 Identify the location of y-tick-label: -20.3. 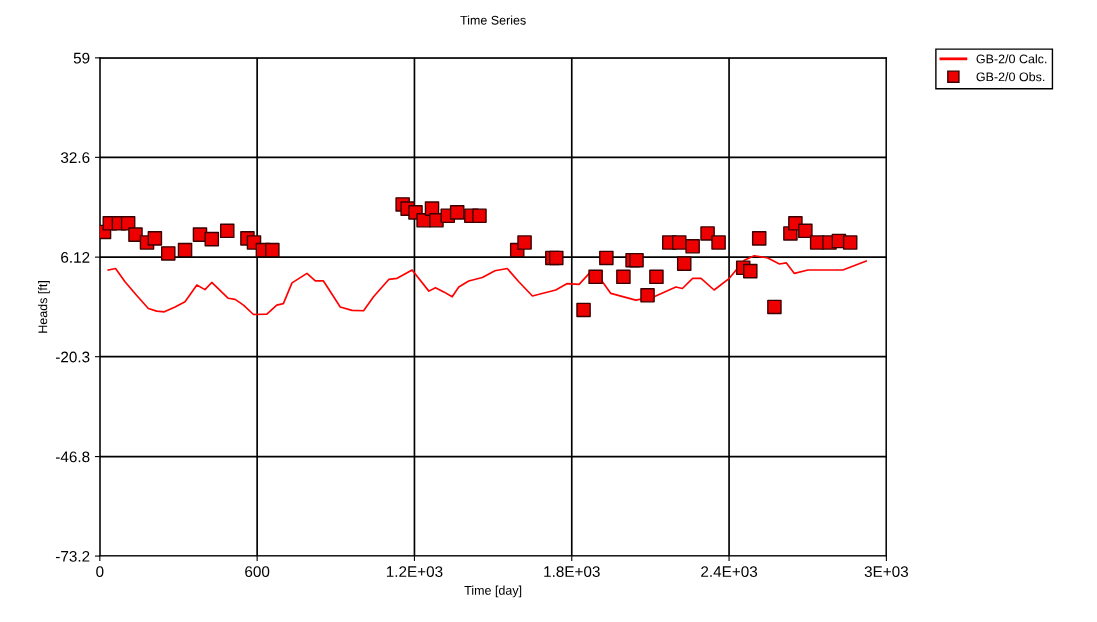
(72, 357).